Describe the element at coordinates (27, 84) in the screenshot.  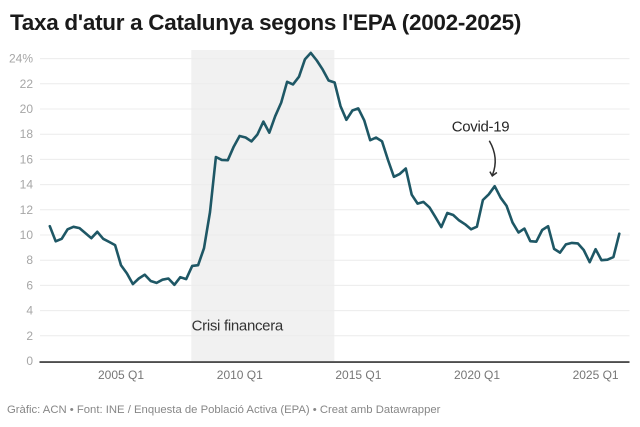
I see `svg-text: 22` at that location.